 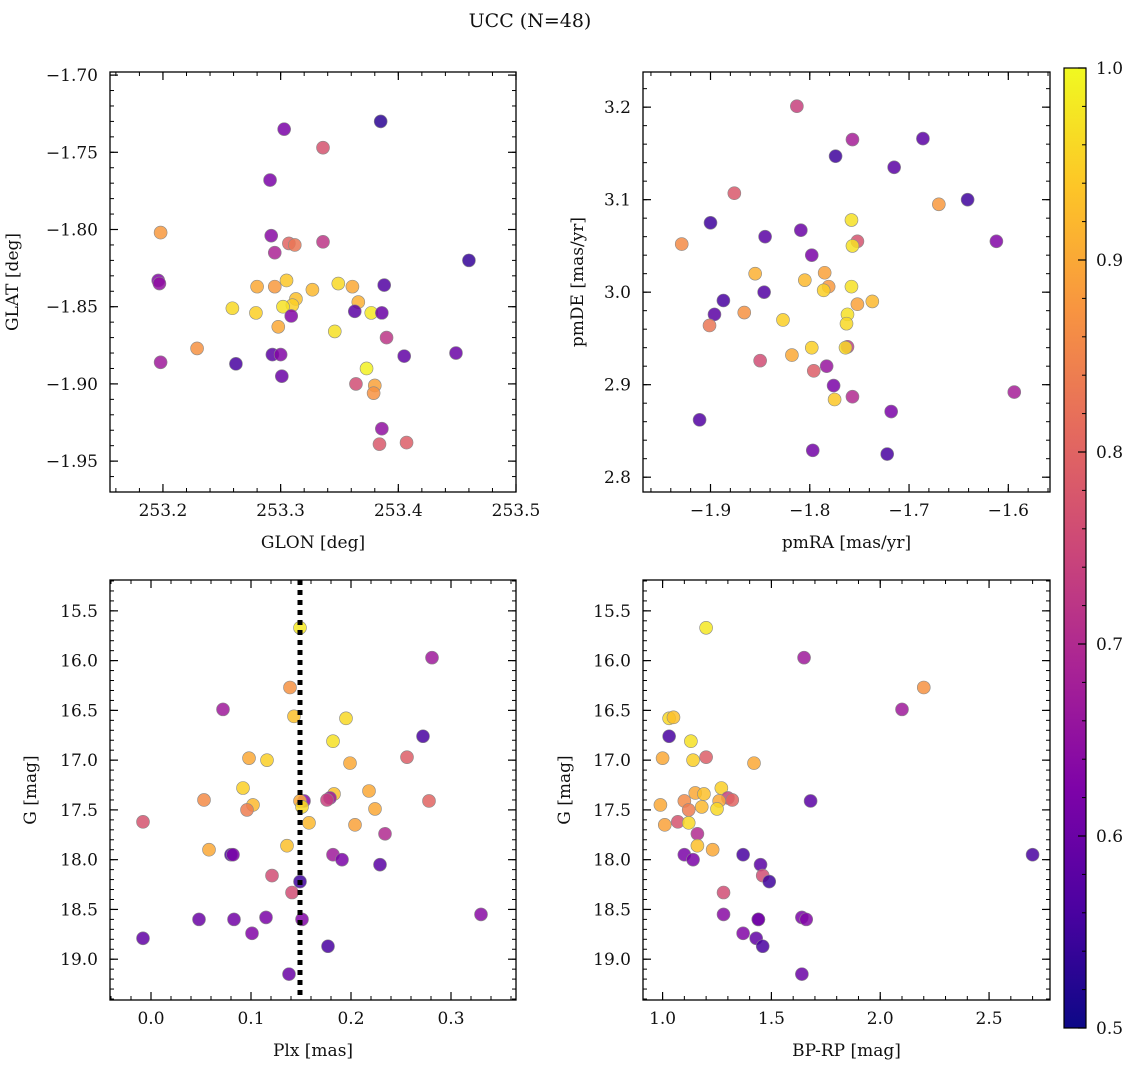 I want to click on x-tick-label: 1.5, so click(x=771, y=1019).